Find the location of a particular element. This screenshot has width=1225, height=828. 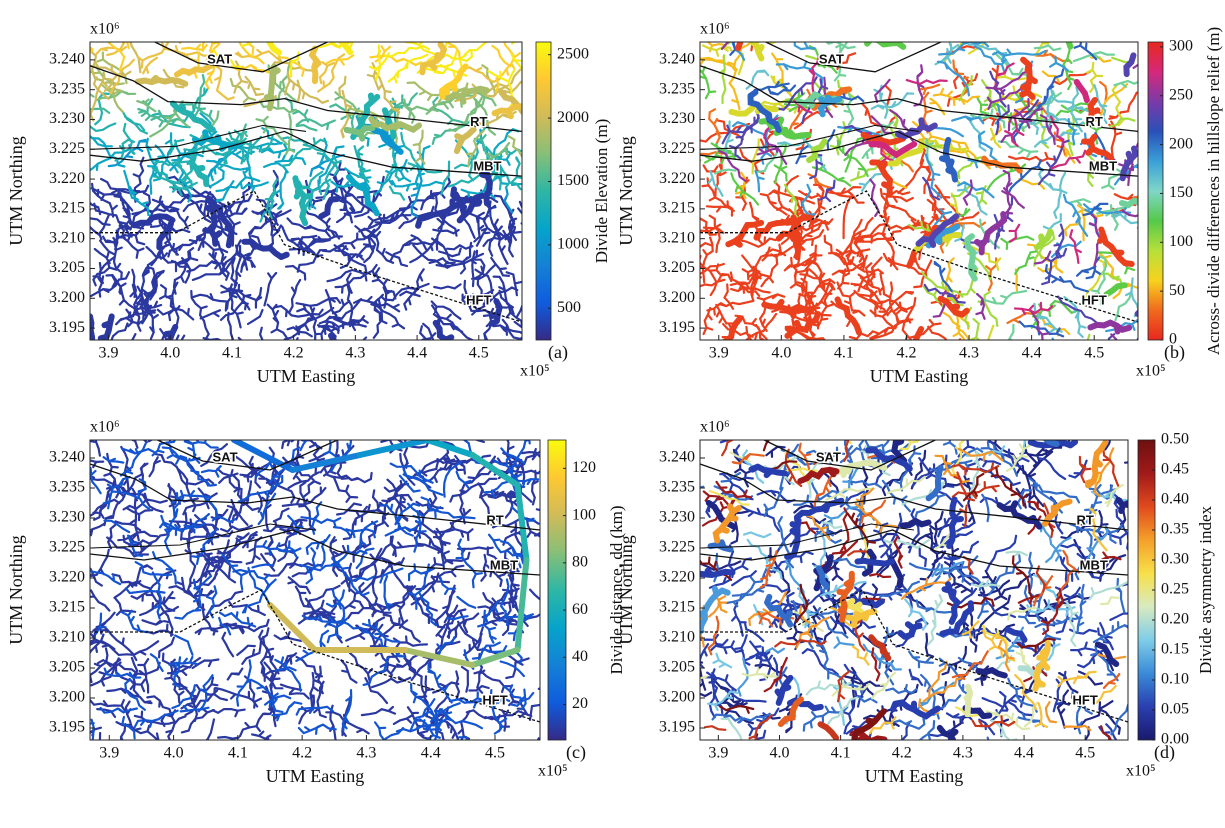

colorbar-tick-label: 0.40 is located at coordinates (1175, 499).